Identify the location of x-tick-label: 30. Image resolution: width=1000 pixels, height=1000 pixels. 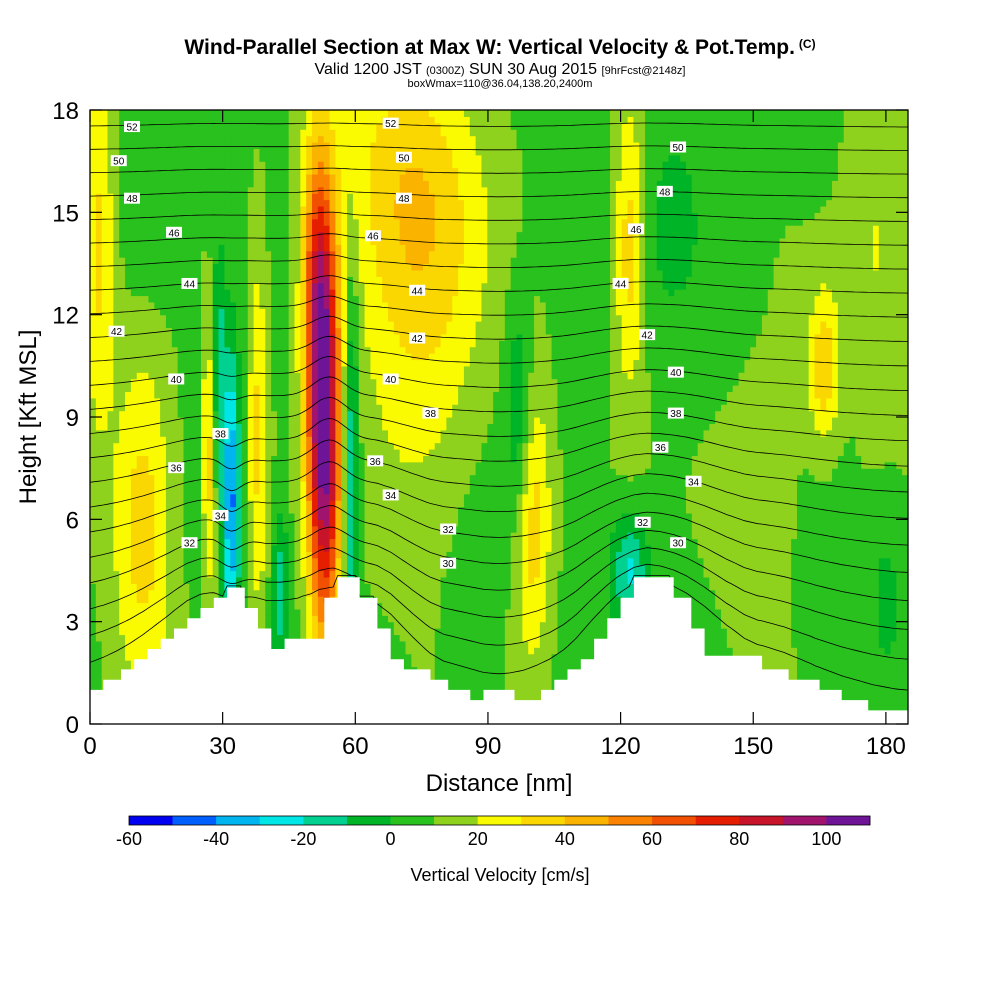
(222, 746).